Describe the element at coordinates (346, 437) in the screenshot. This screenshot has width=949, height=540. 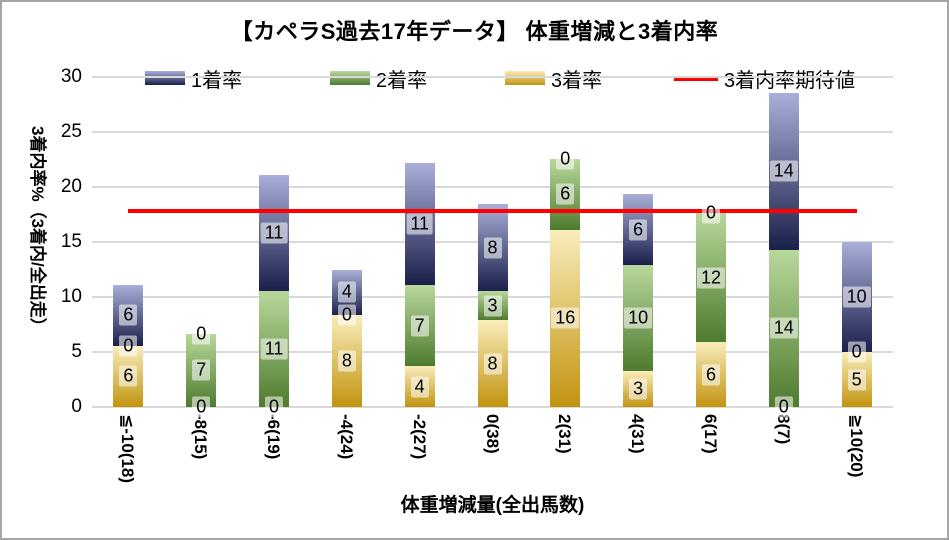
I see `x-tick-label: -4(24)` at that location.